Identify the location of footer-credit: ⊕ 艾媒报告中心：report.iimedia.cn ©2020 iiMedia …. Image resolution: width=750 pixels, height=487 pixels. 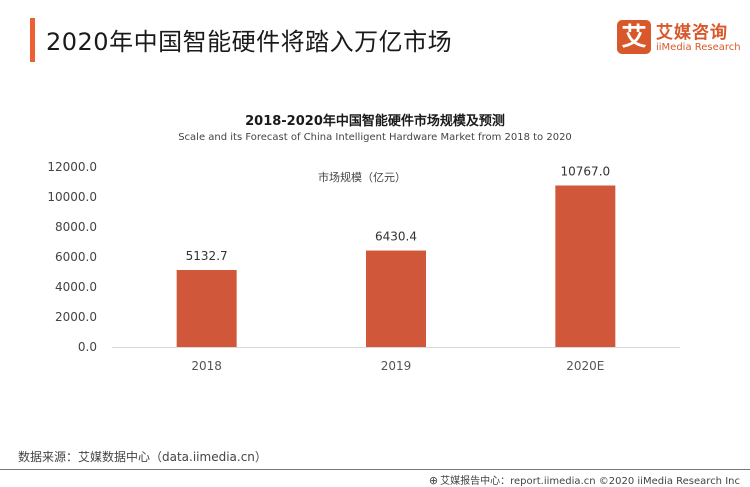
(584, 479).